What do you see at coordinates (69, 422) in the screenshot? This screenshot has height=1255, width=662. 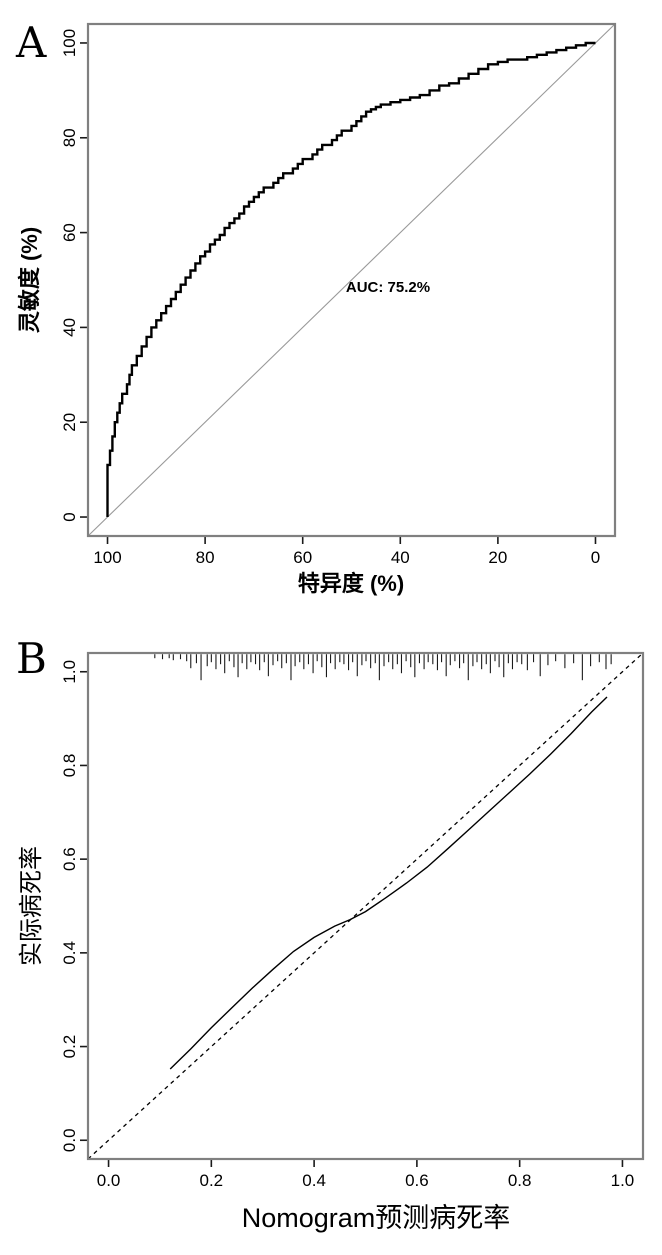 I see `y-tick-label: 20` at bounding box center [69, 422].